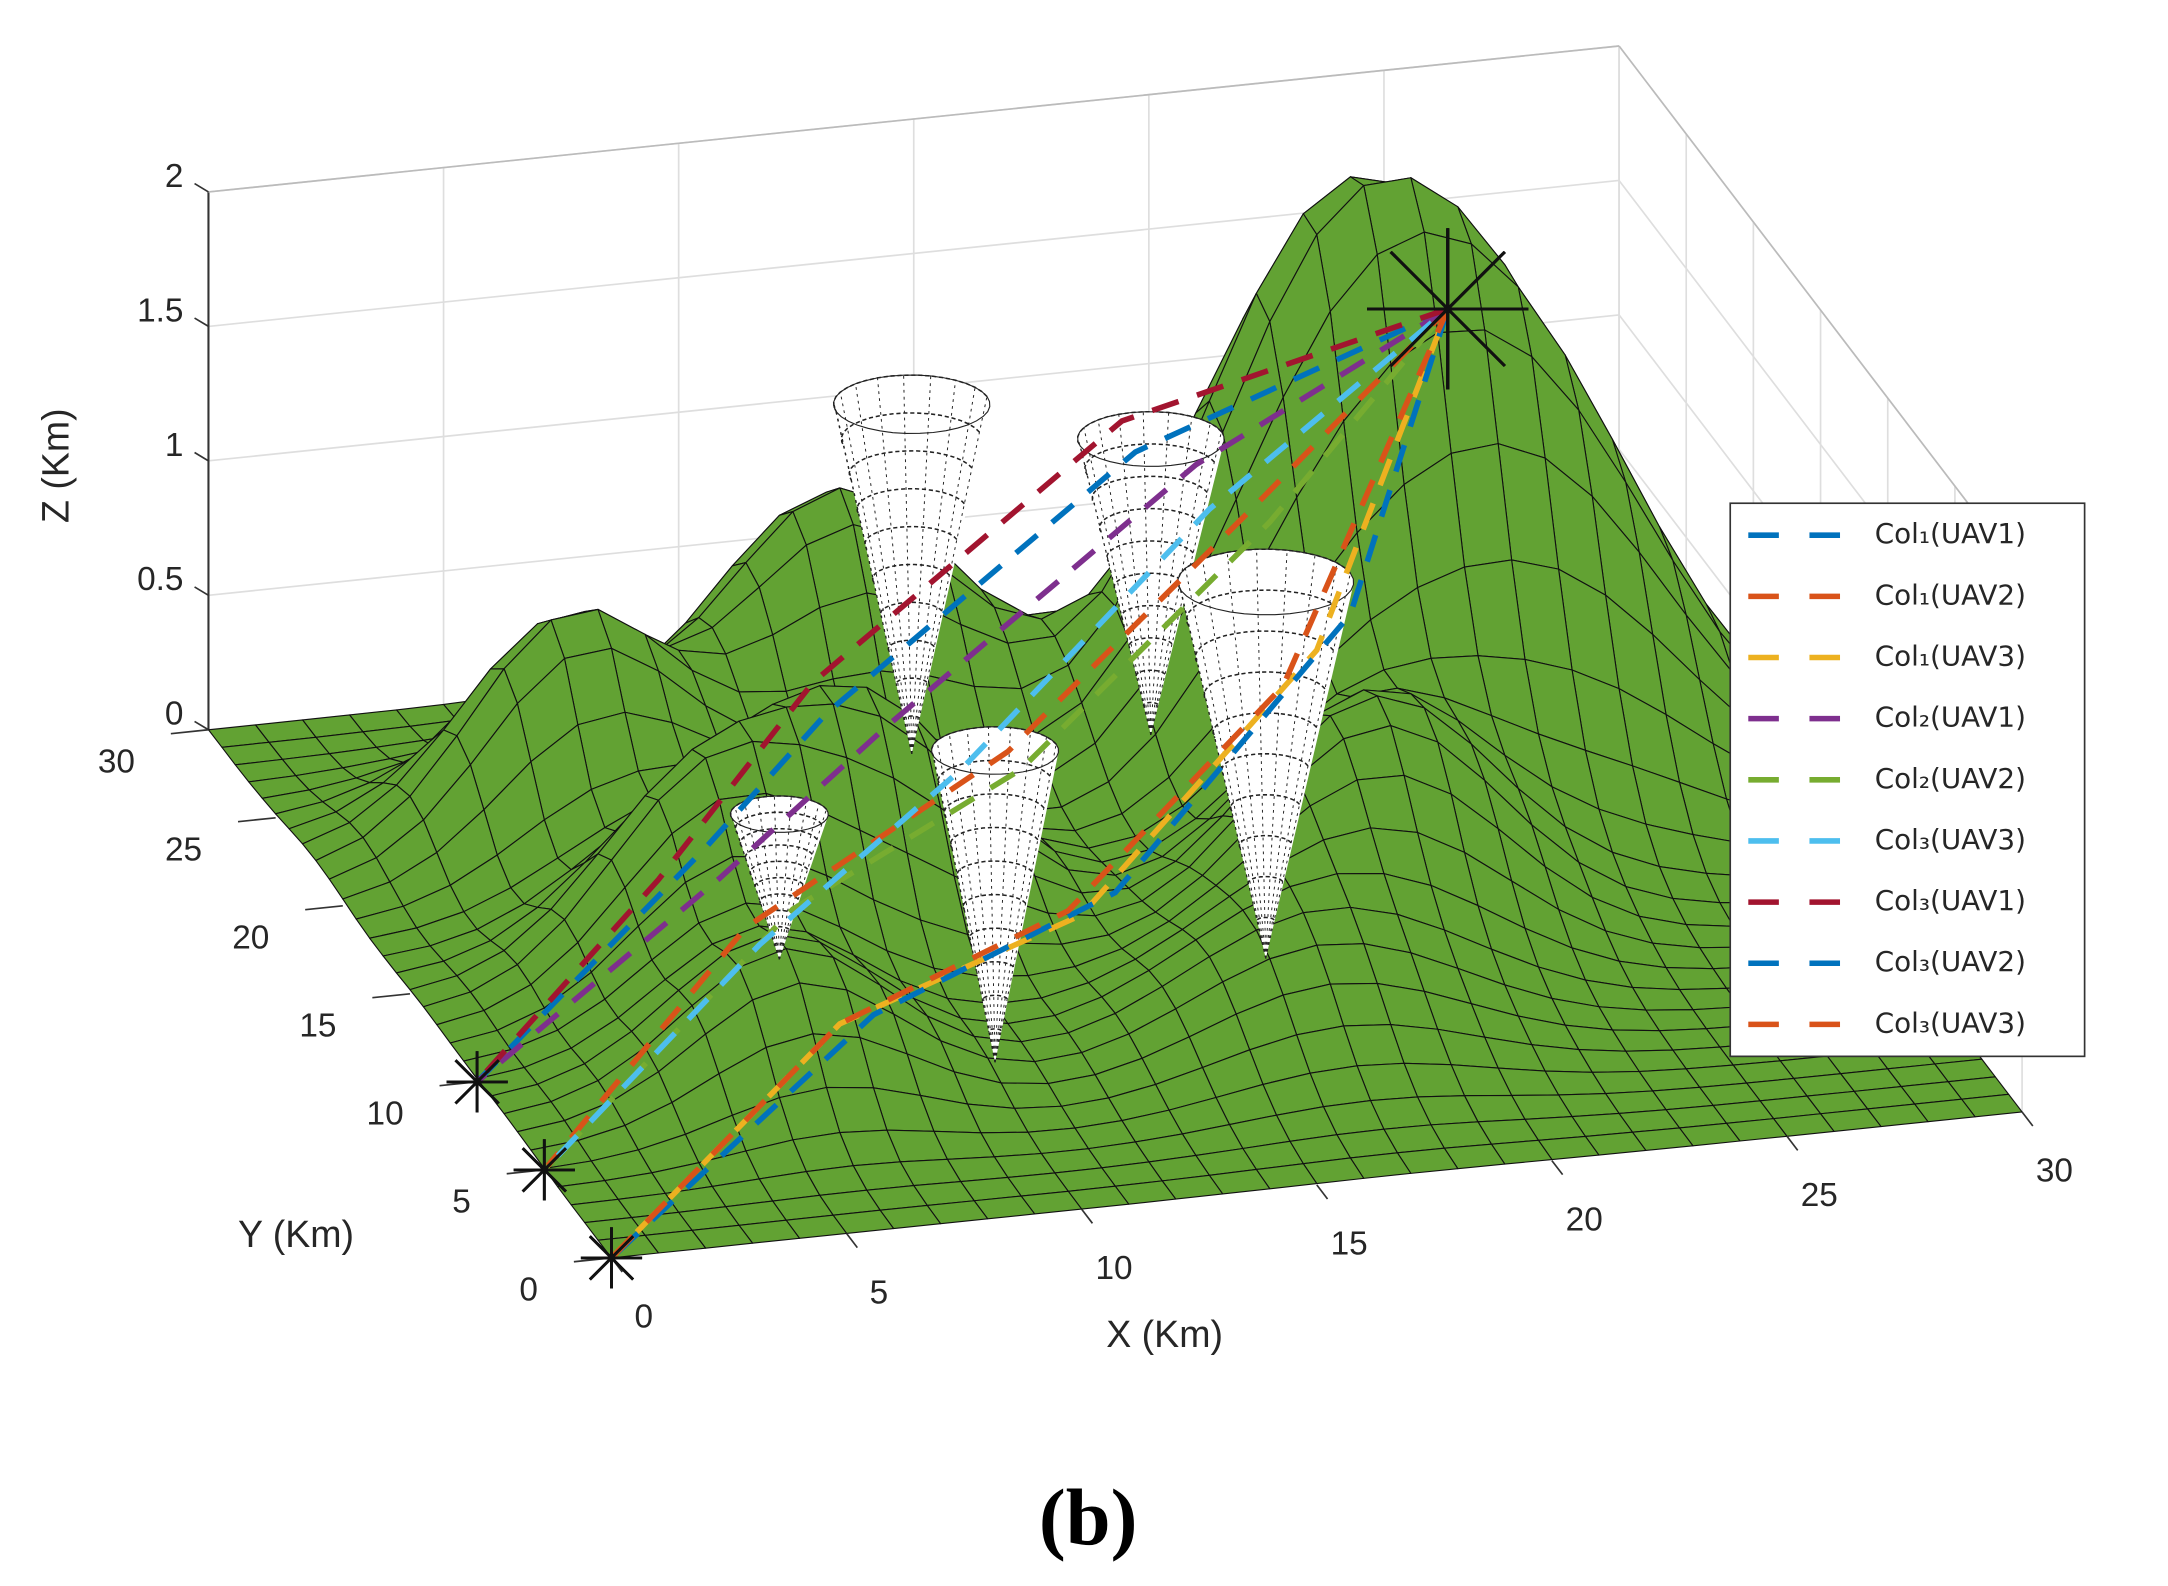 Image resolution: width=2168 pixels, height=1586 pixels. What do you see at coordinates (1950, 533) in the screenshot?
I see `legend-label: Col₁(UAV1)` at bounding box center [1950, 533].